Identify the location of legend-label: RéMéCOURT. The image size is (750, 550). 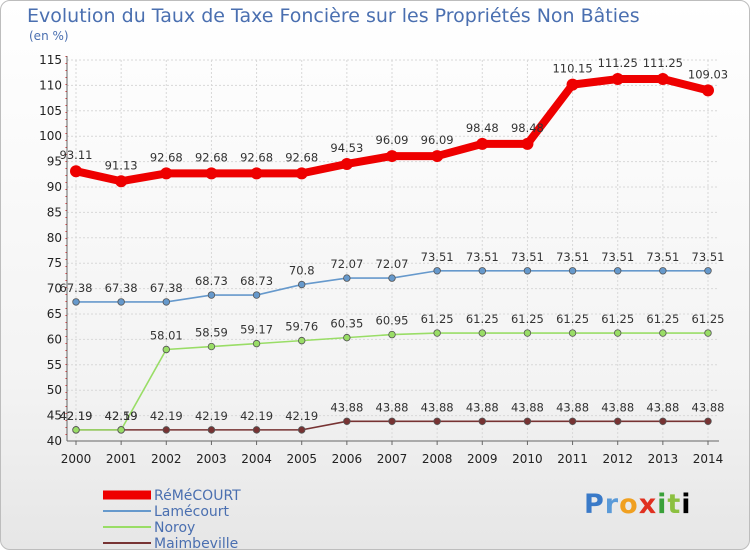
(197, 496).